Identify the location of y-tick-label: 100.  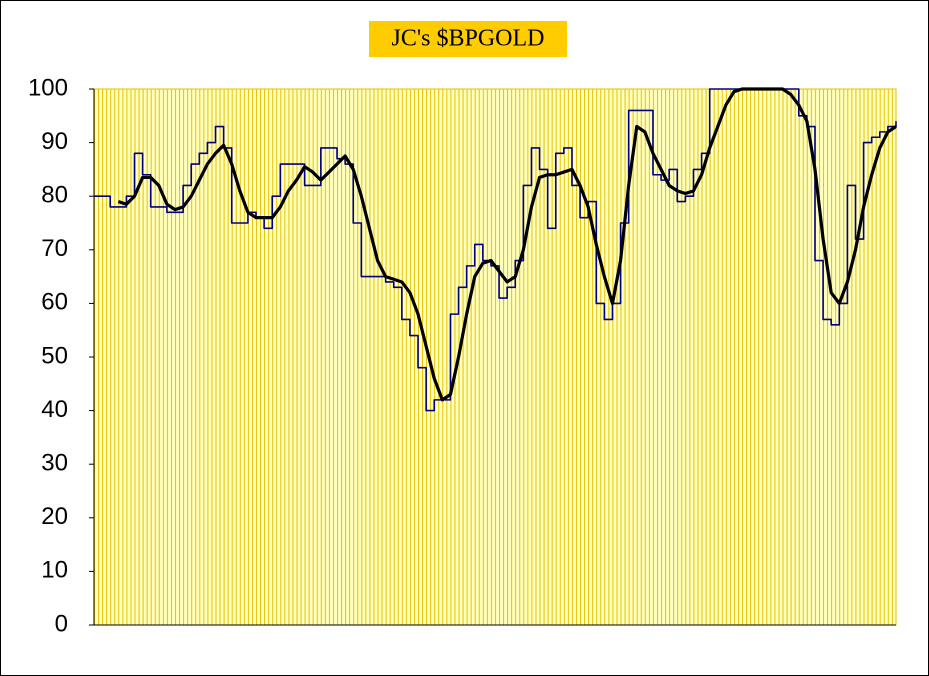
(48, 87).